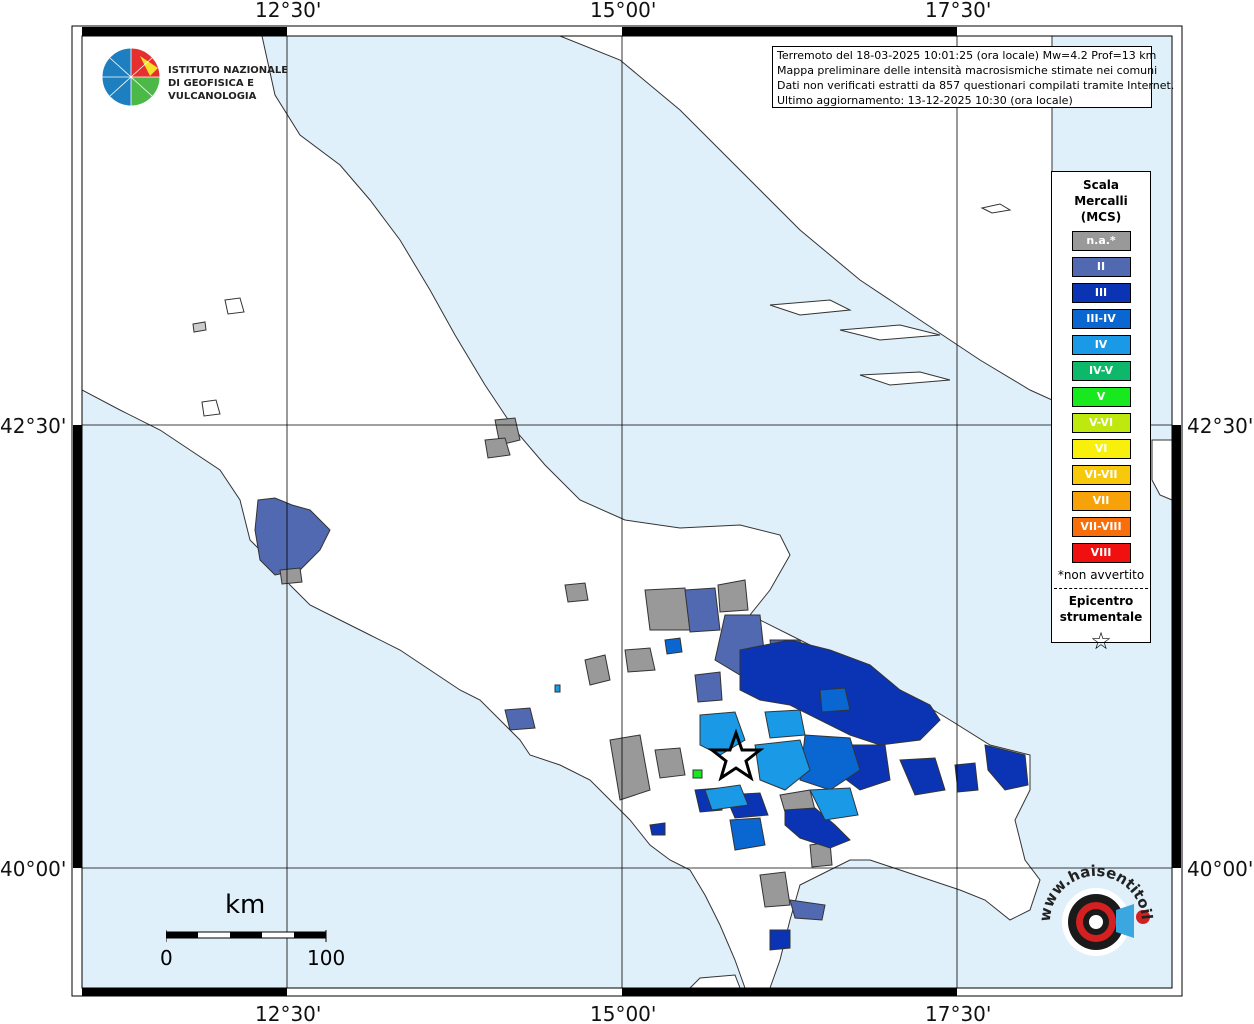 This screenshot has width=1254, height=1024. I want to click on epicenter-star, so click(736, 755).